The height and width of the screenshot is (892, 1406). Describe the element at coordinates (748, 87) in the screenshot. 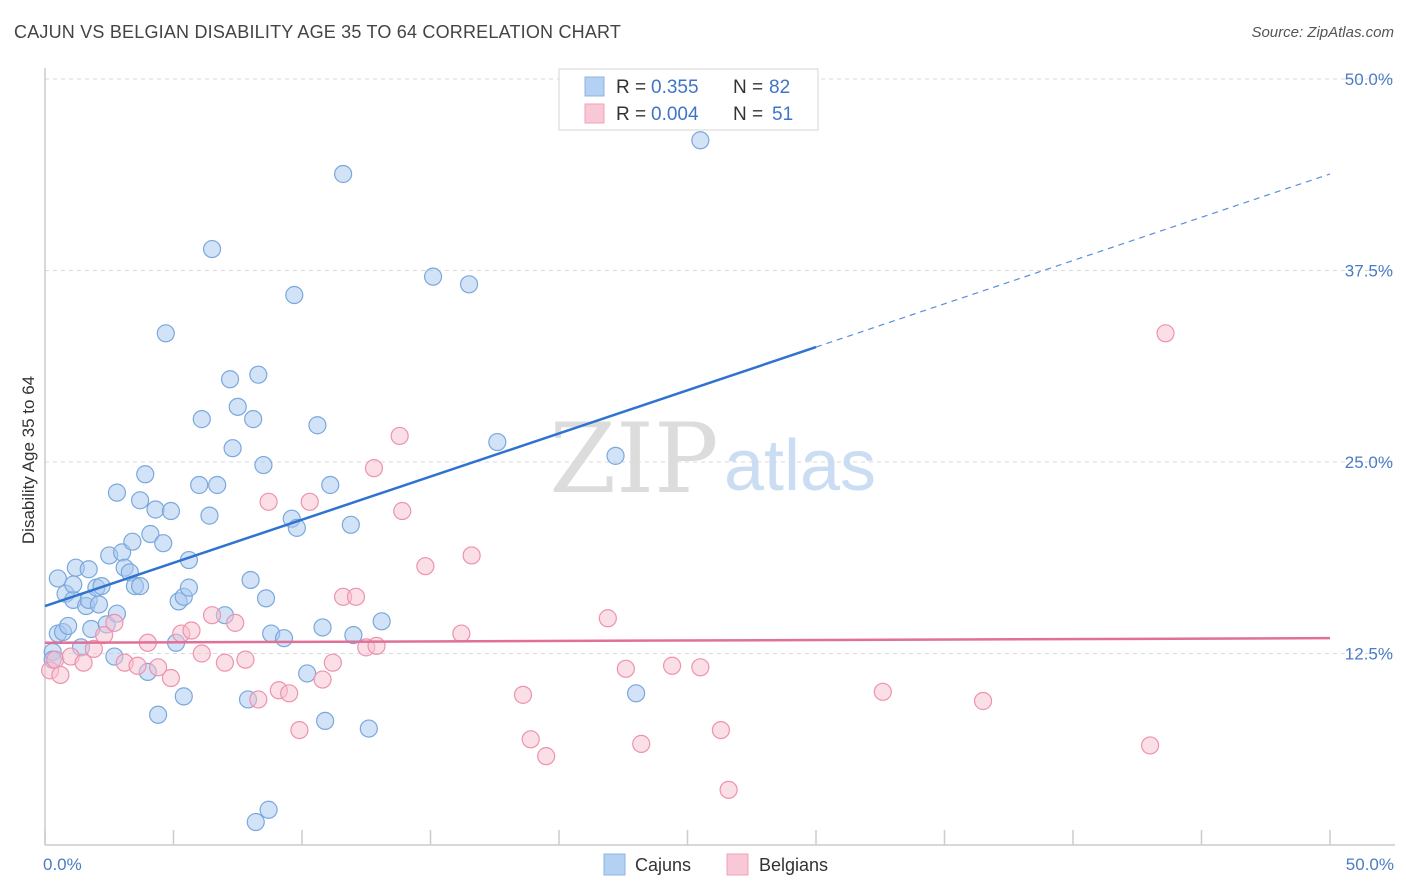

I see `legend-n-label-cajuns: N =` at that location.